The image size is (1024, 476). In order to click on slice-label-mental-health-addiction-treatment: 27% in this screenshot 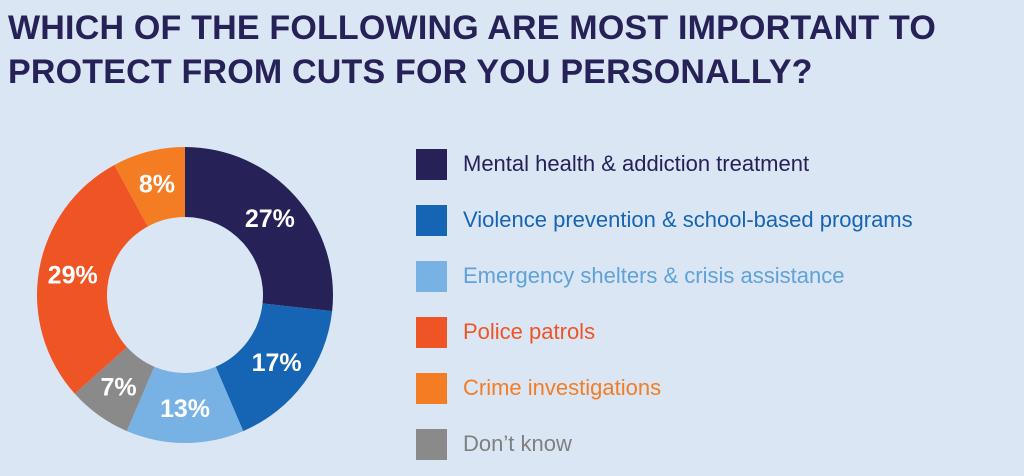, I will do `click(270, 219)`.